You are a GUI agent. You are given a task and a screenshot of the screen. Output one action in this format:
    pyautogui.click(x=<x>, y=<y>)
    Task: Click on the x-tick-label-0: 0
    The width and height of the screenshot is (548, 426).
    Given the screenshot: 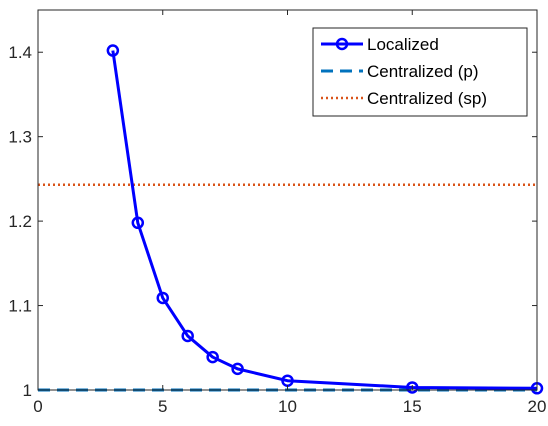 What is the action you would take?
    pyautogui.click(x=37, y=406)
    